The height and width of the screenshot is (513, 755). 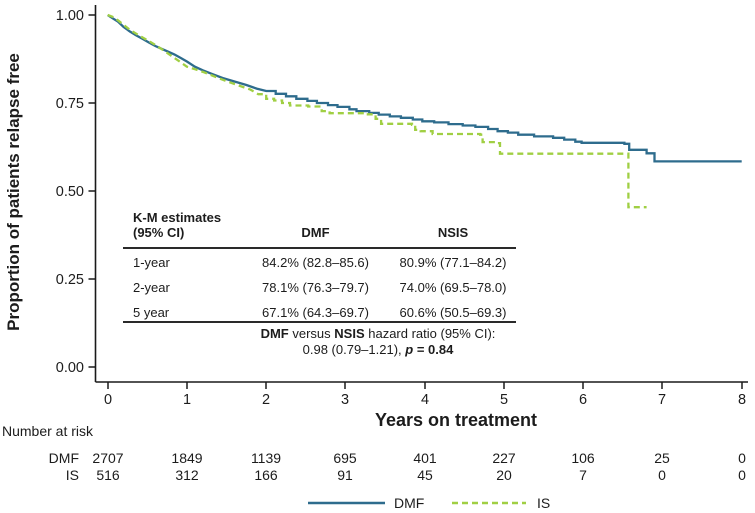 What do you see at coordinates (315, 232) in the screenshot?
I see `km-header-dmf: DMF` at bounding box center [315, 232].